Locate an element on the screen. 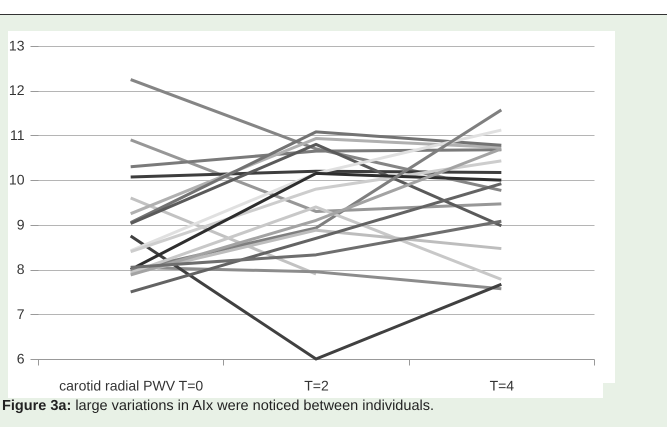 This screenshot has width=667, height=427. y-tick-label: 13 is located at coordinates (16, 46).